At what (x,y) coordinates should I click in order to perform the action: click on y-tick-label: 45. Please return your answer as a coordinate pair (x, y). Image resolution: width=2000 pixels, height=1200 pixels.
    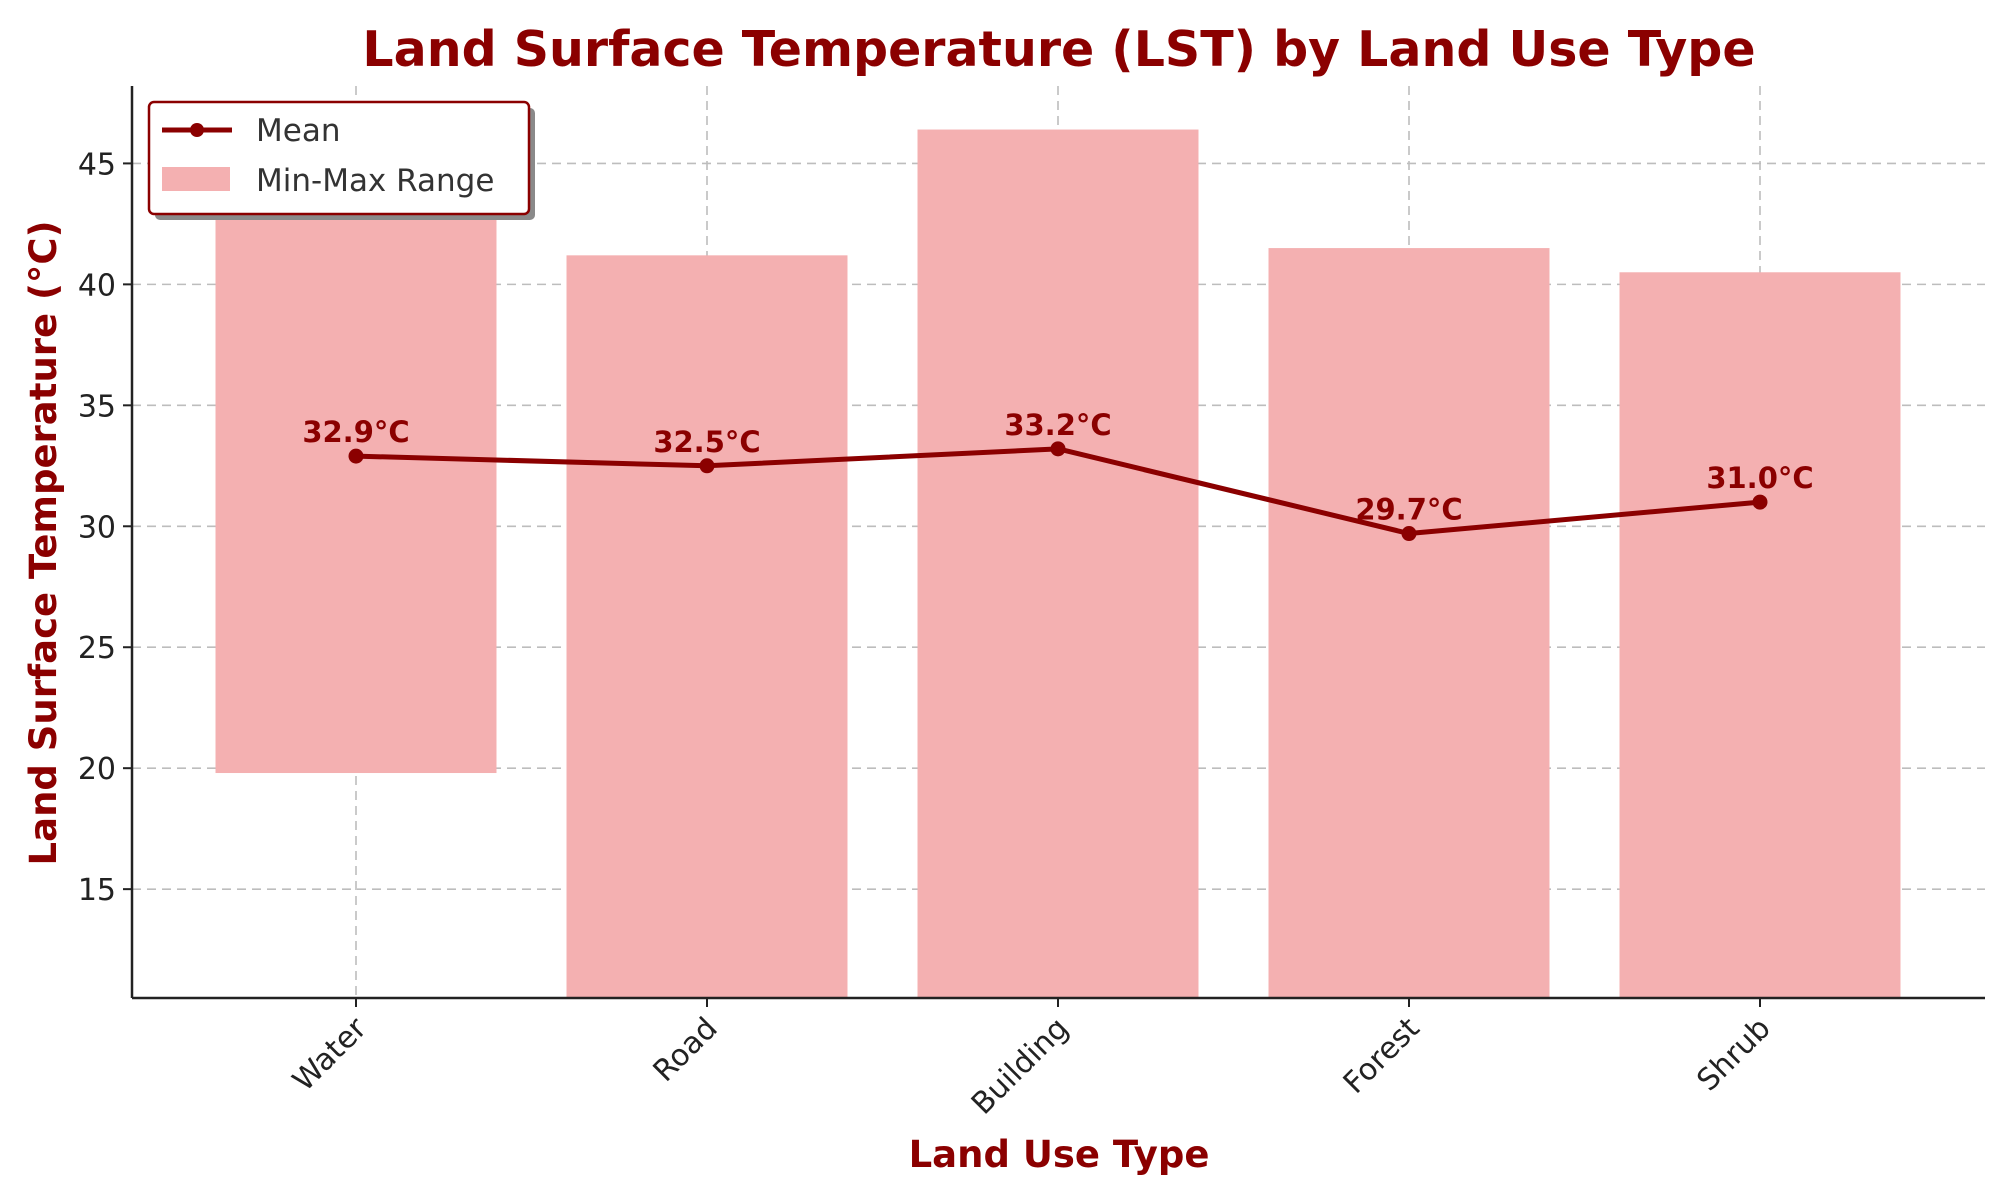
    Looking at the image, I should click on (97, 164).